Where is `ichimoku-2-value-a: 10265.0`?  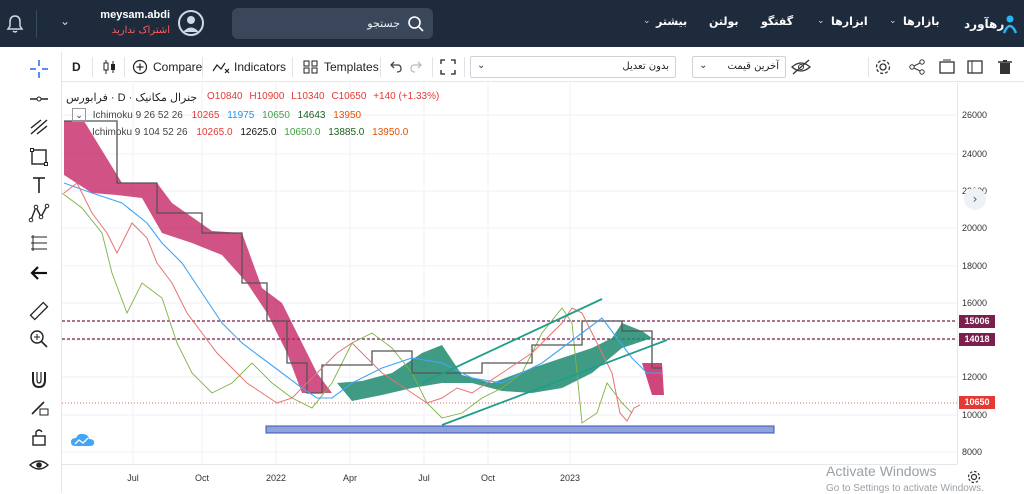
ichimoku-2-value-a: 10265.0 is located at coordinates (214, 132).